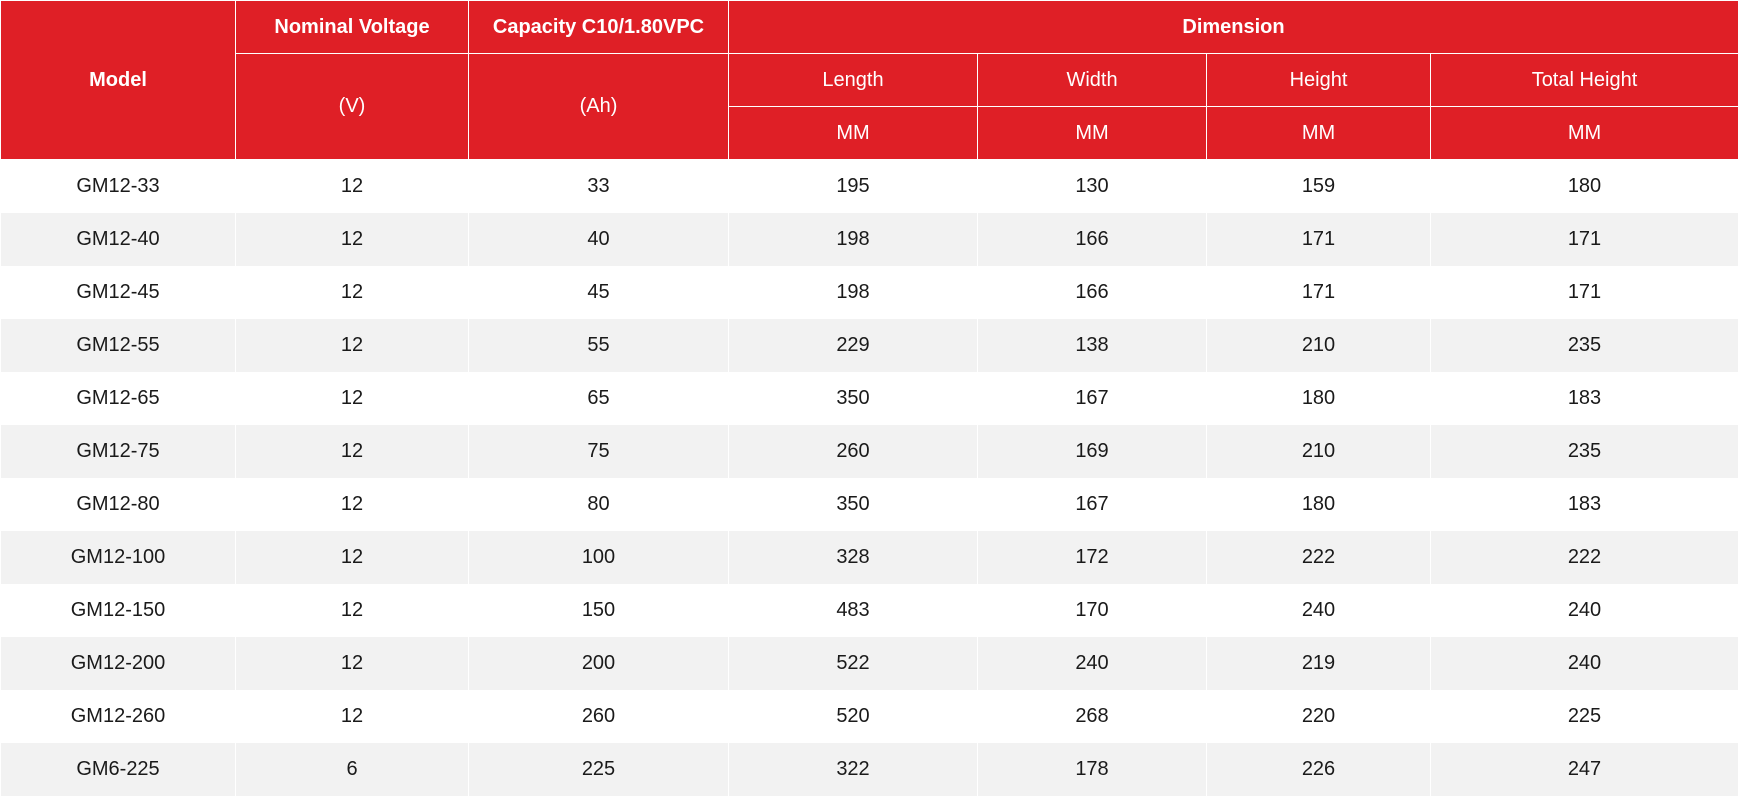  I want to click on total-height-cell: 225, so click(1584, 716).